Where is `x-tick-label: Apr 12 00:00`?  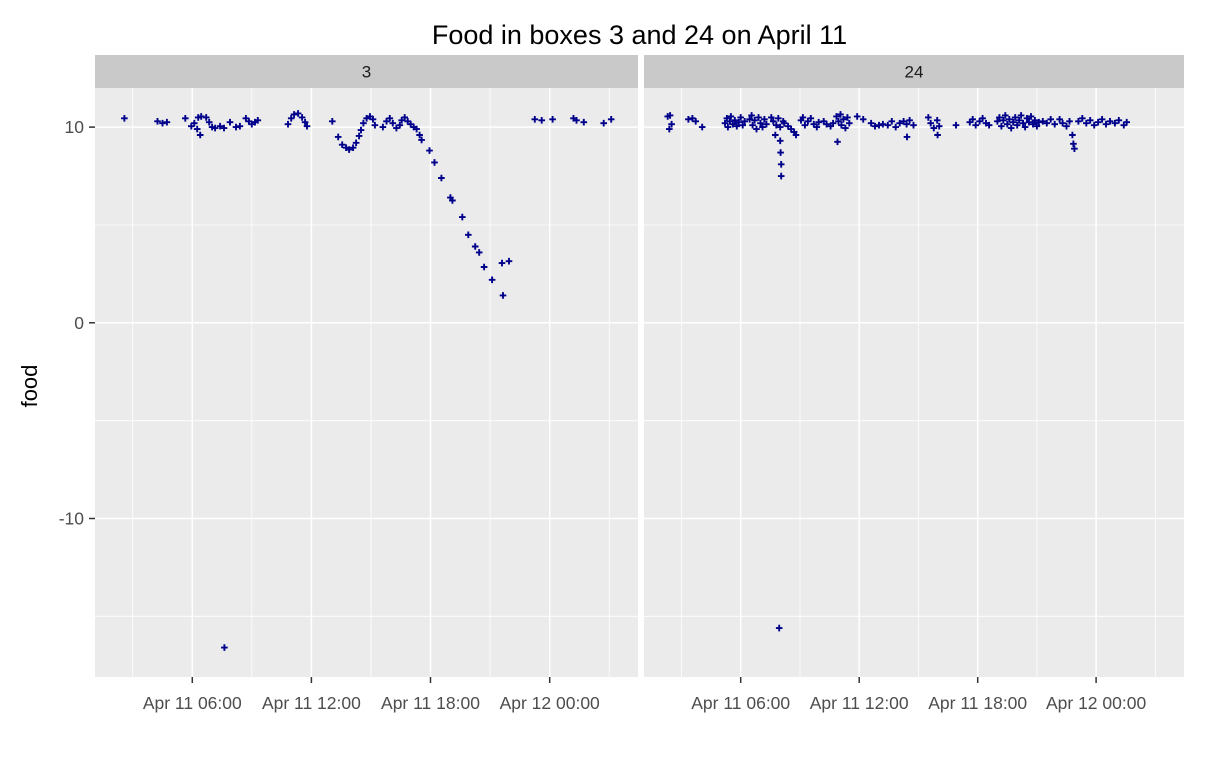 x-tick-label: Apr 12 00:00 is located at coordinates (550, 703).